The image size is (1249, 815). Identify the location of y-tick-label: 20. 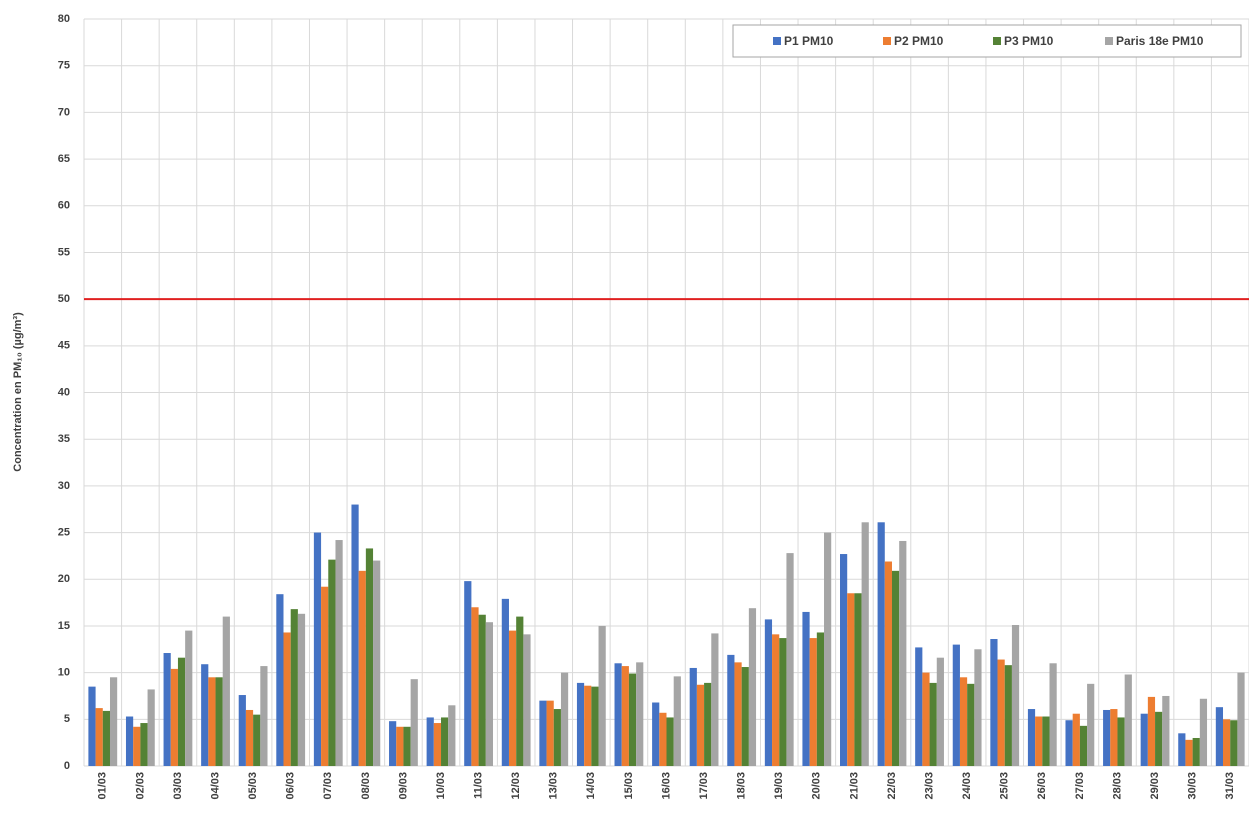
(64, 579).